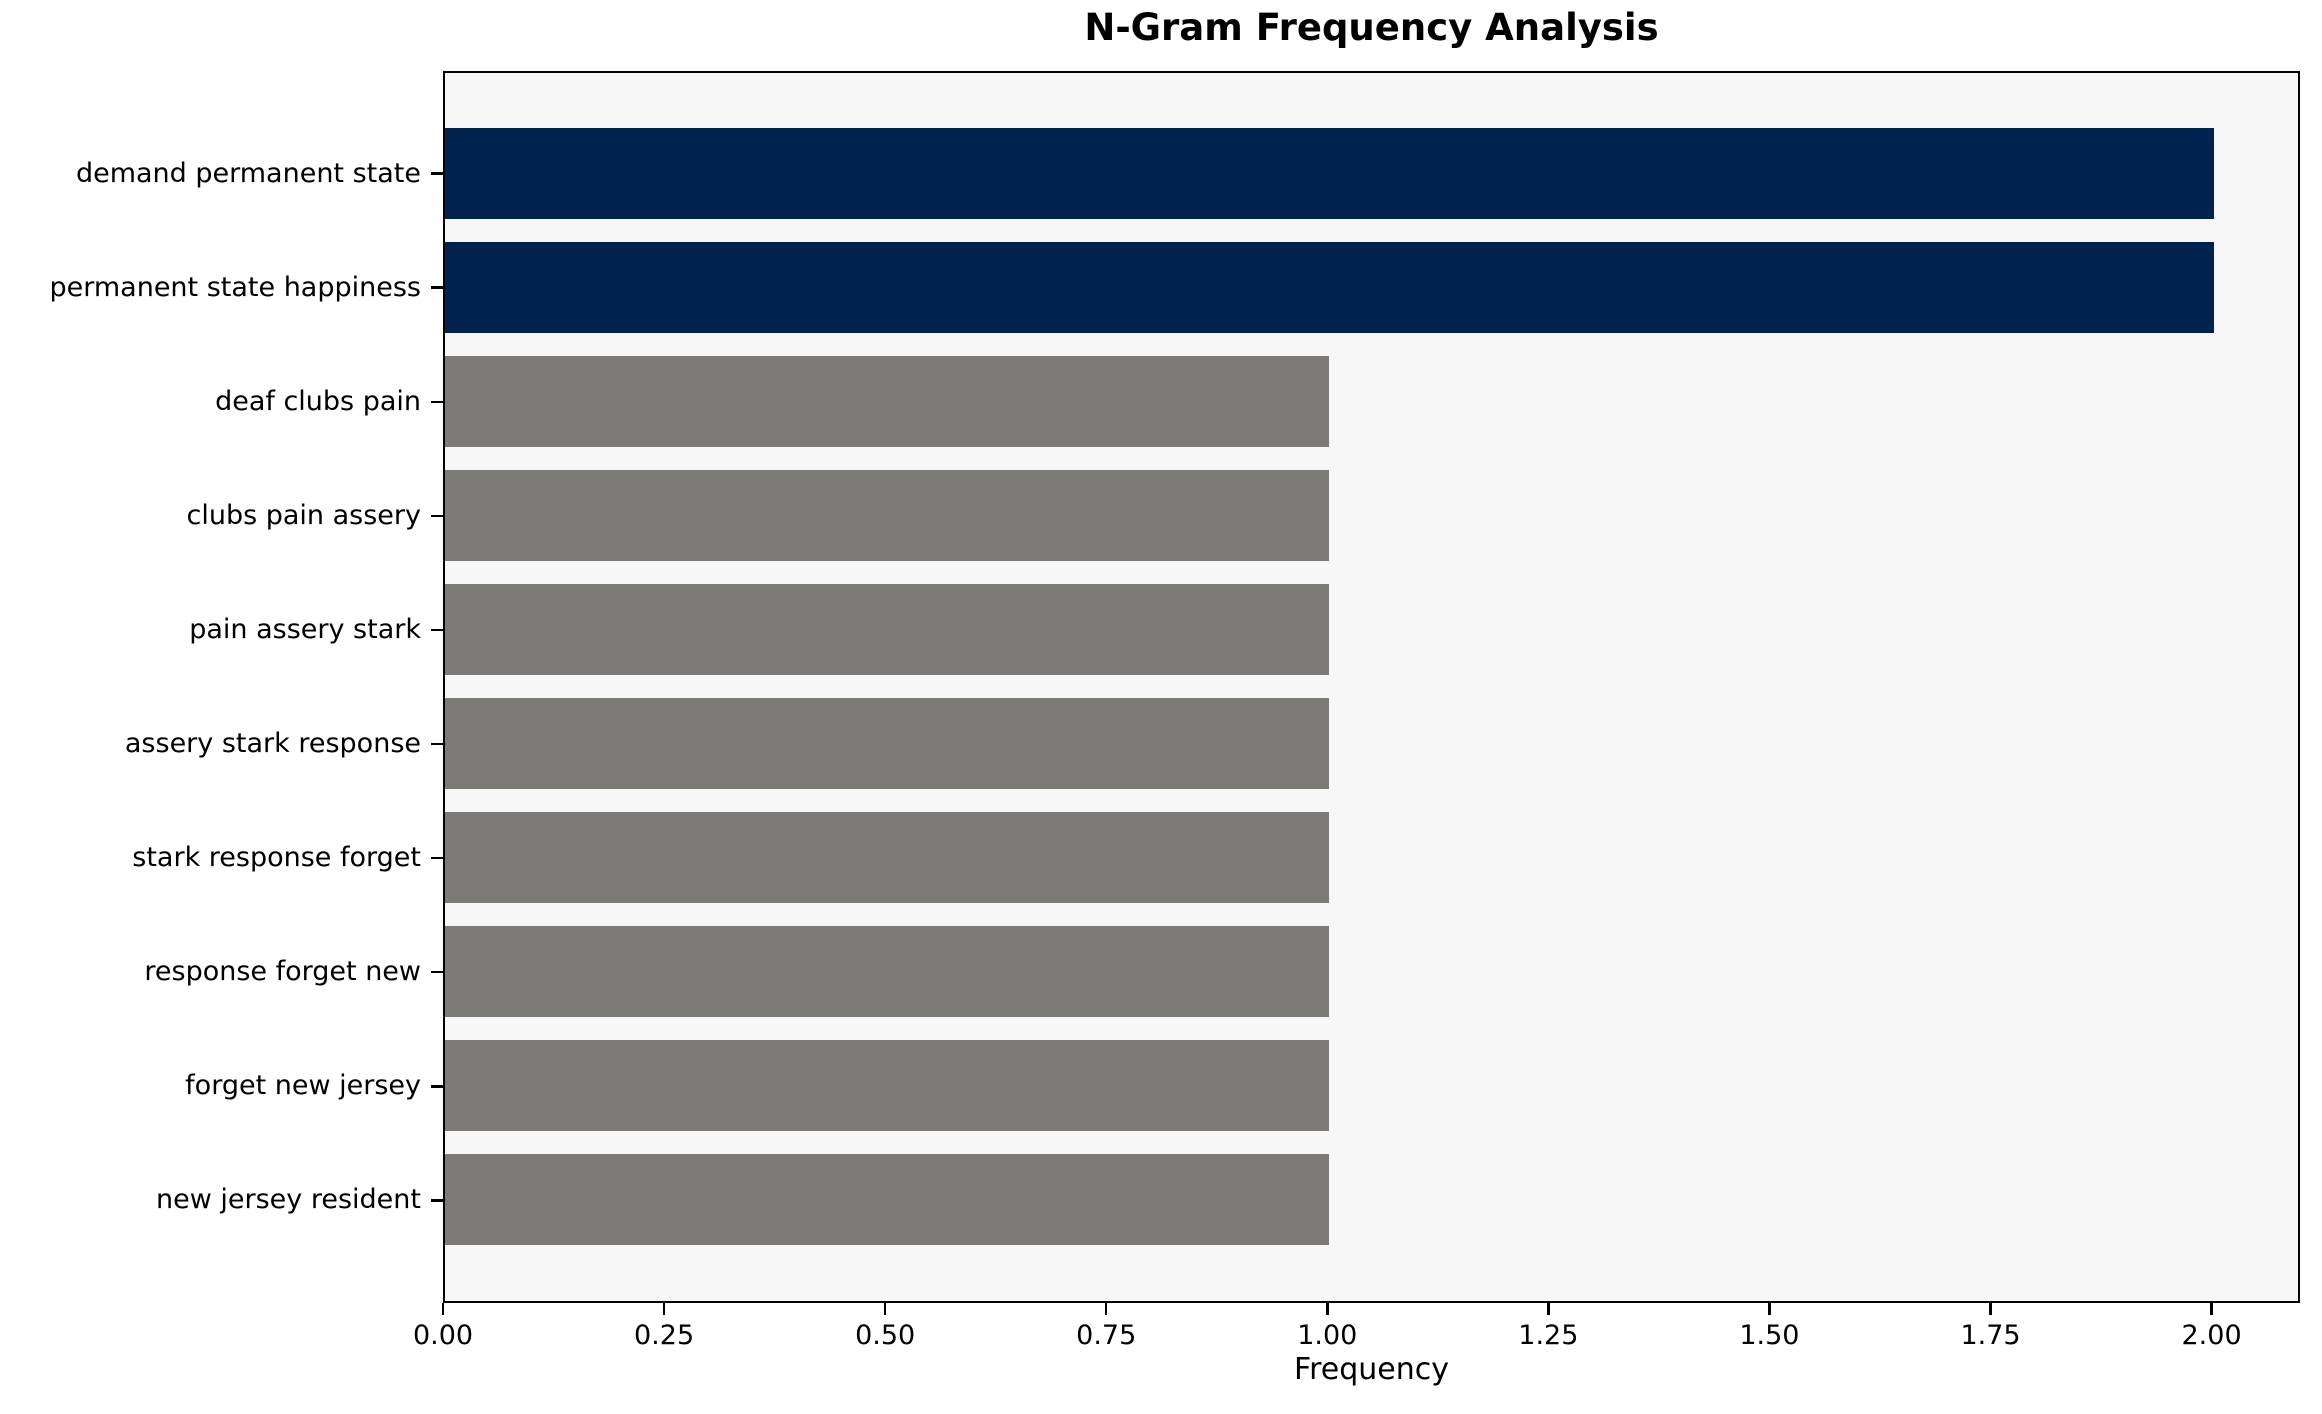  Describe the element at coordinates (235, 287) in the screenshot. I see `y-tick-label: permanent state happiness` at that location.